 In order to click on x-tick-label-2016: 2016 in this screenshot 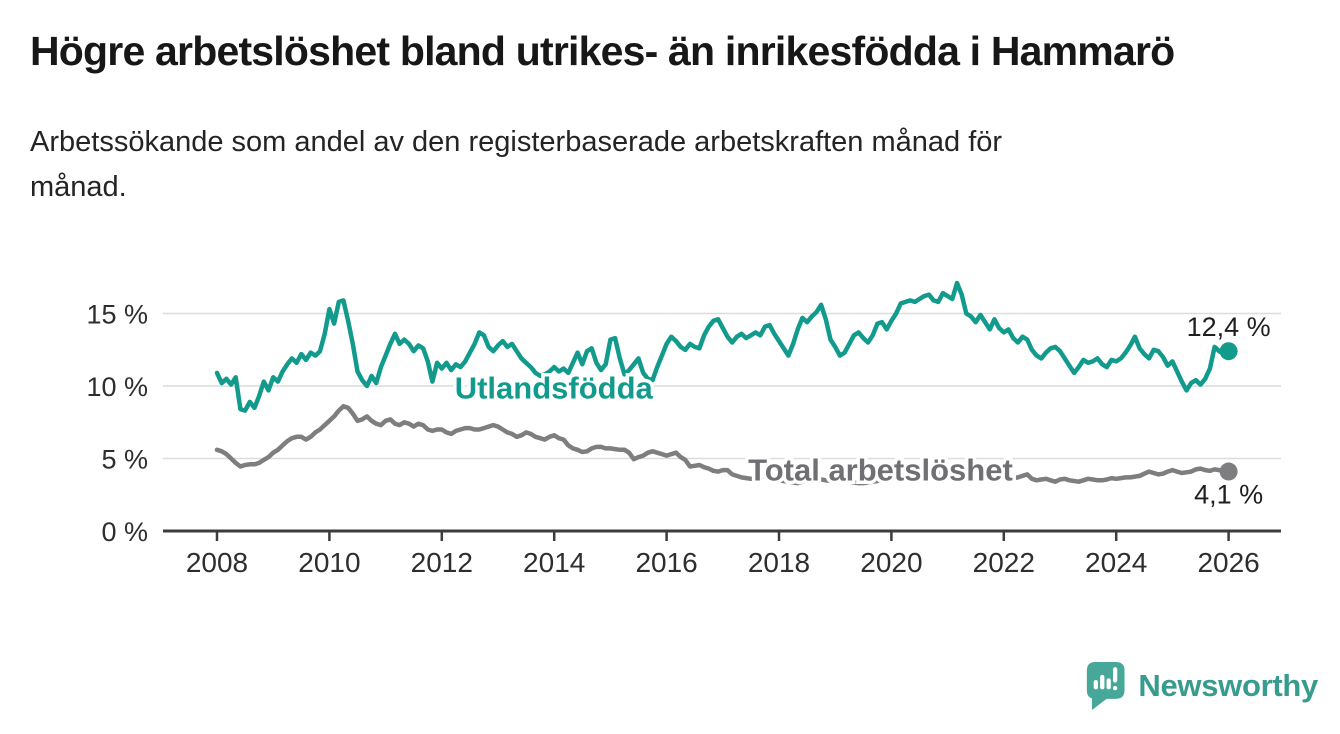, I will do `click(666, 562)`.